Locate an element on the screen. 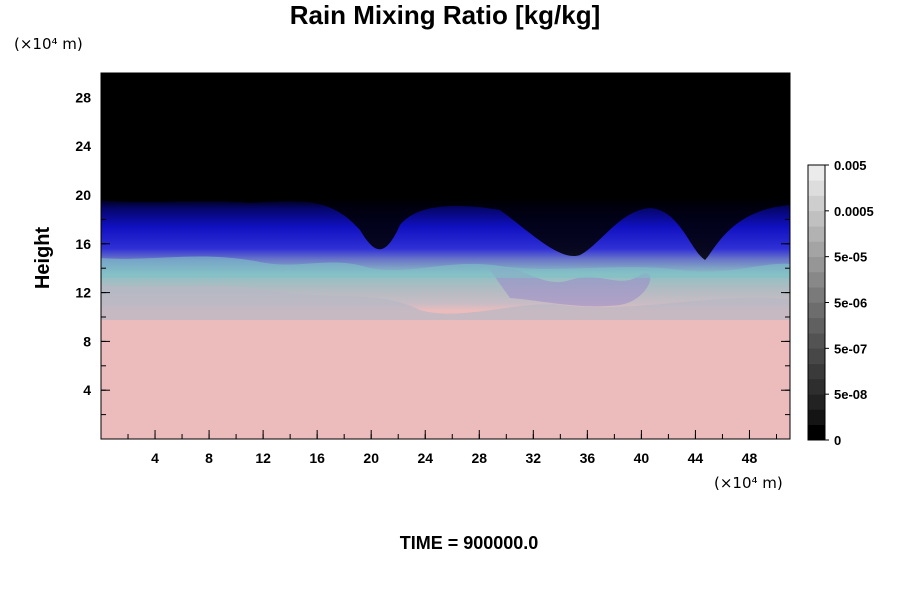  x-tick-label: 24 is located at coordinates (425, 458).